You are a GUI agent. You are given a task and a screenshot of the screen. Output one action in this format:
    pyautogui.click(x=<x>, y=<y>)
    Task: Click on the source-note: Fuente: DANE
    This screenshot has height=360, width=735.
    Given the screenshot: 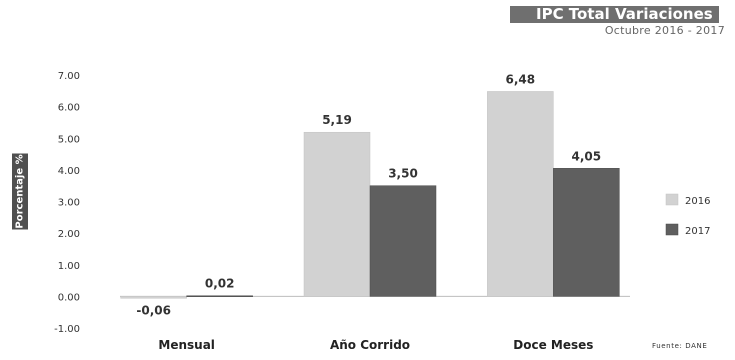 What is the action you would take?
    pyautogui.click(x=680, y=346)
    